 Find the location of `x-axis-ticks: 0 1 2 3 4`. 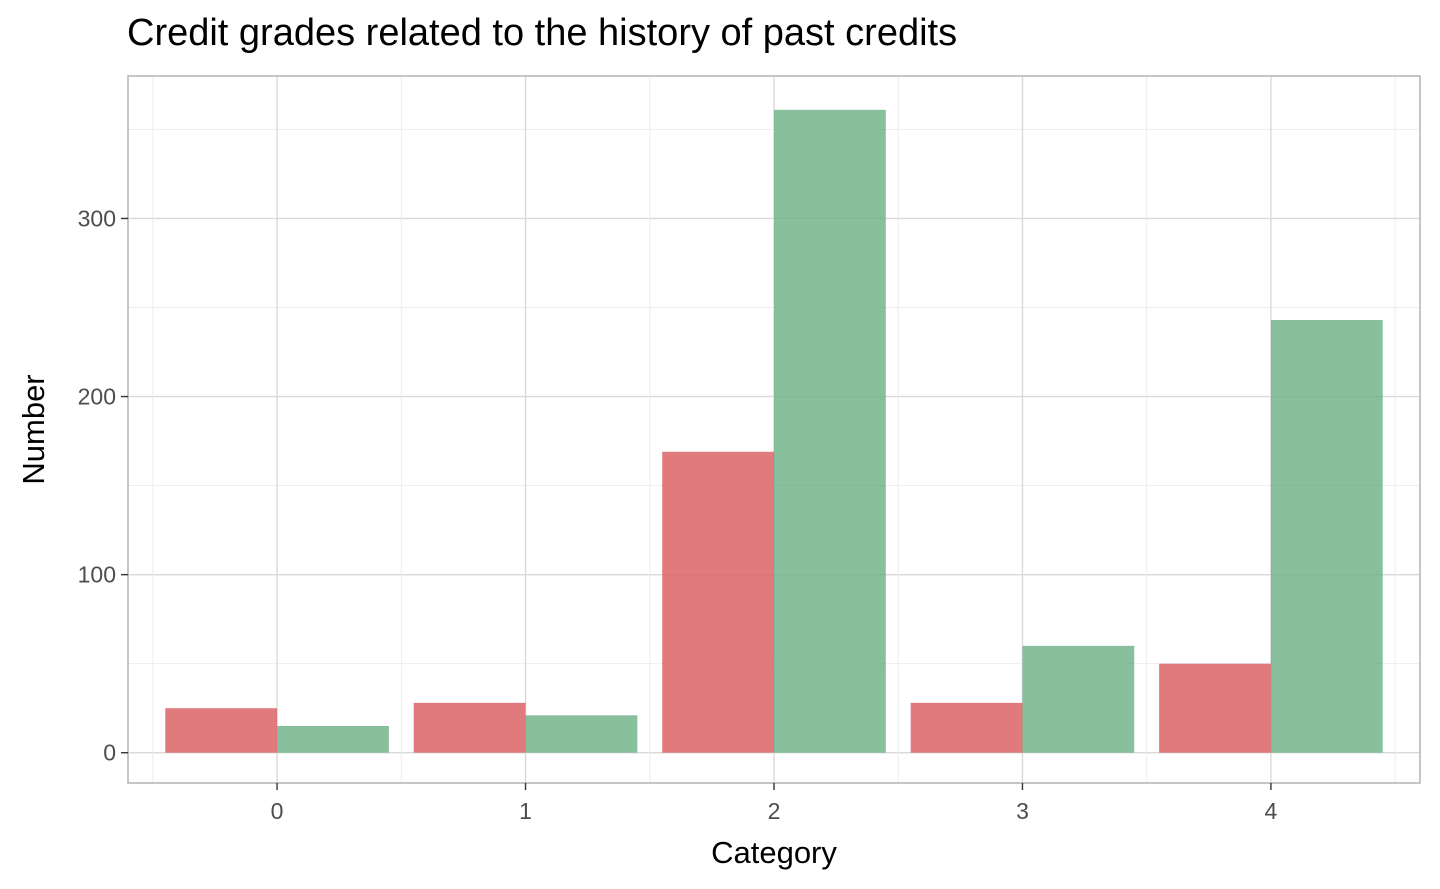

x-axis-ticks: 0 1 2 3 4 is located at coordinates (774, 803).